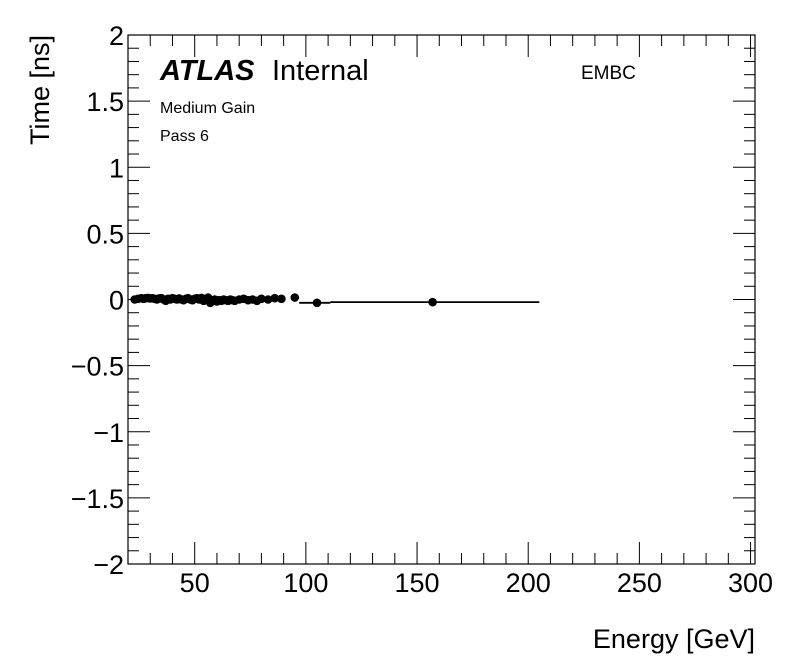  What do you see at coordinates (608, 73) in the screenshot?
I see `region-label: EMBC` at bounding box center [608, 73].